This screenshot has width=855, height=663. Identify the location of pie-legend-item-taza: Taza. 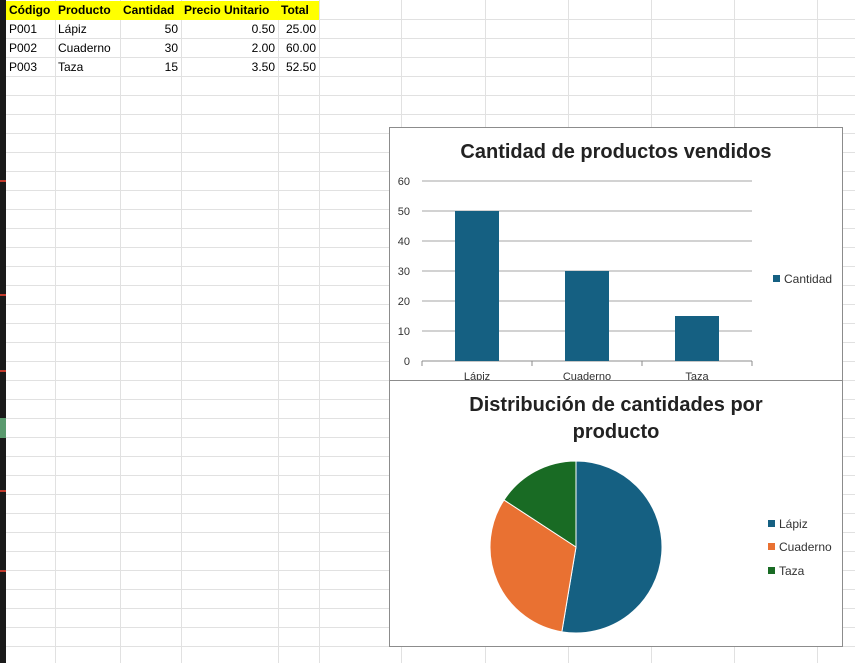
(786, 571).